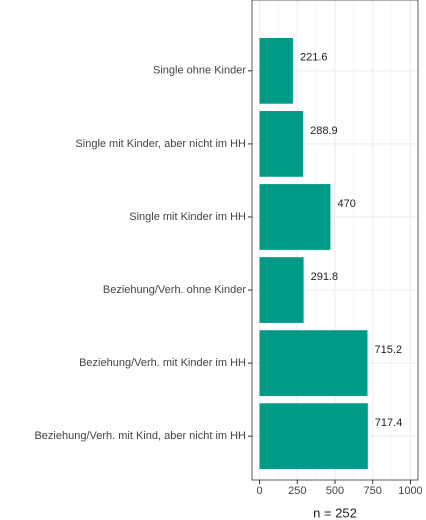 The height and width of the screenshot is (520, 426). What do you see at coordinates (187, 217) in the screenshot?
I see `y-tick-label: Single mit Kinder im HH` at bounding box center [187, 217].